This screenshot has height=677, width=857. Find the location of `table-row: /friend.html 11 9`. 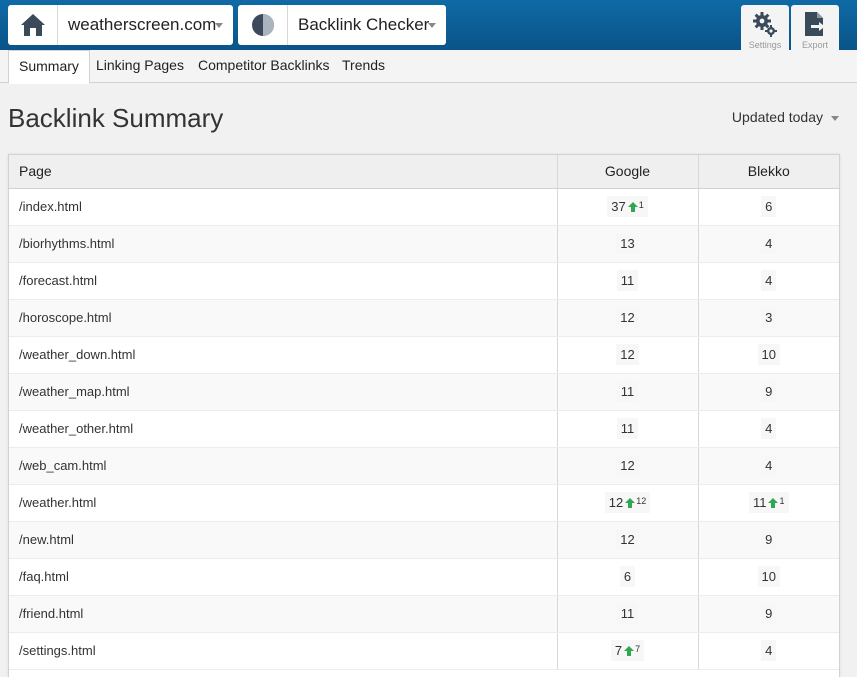

table-row: /friend.html 11 9 is located at coordinates (424, 614).